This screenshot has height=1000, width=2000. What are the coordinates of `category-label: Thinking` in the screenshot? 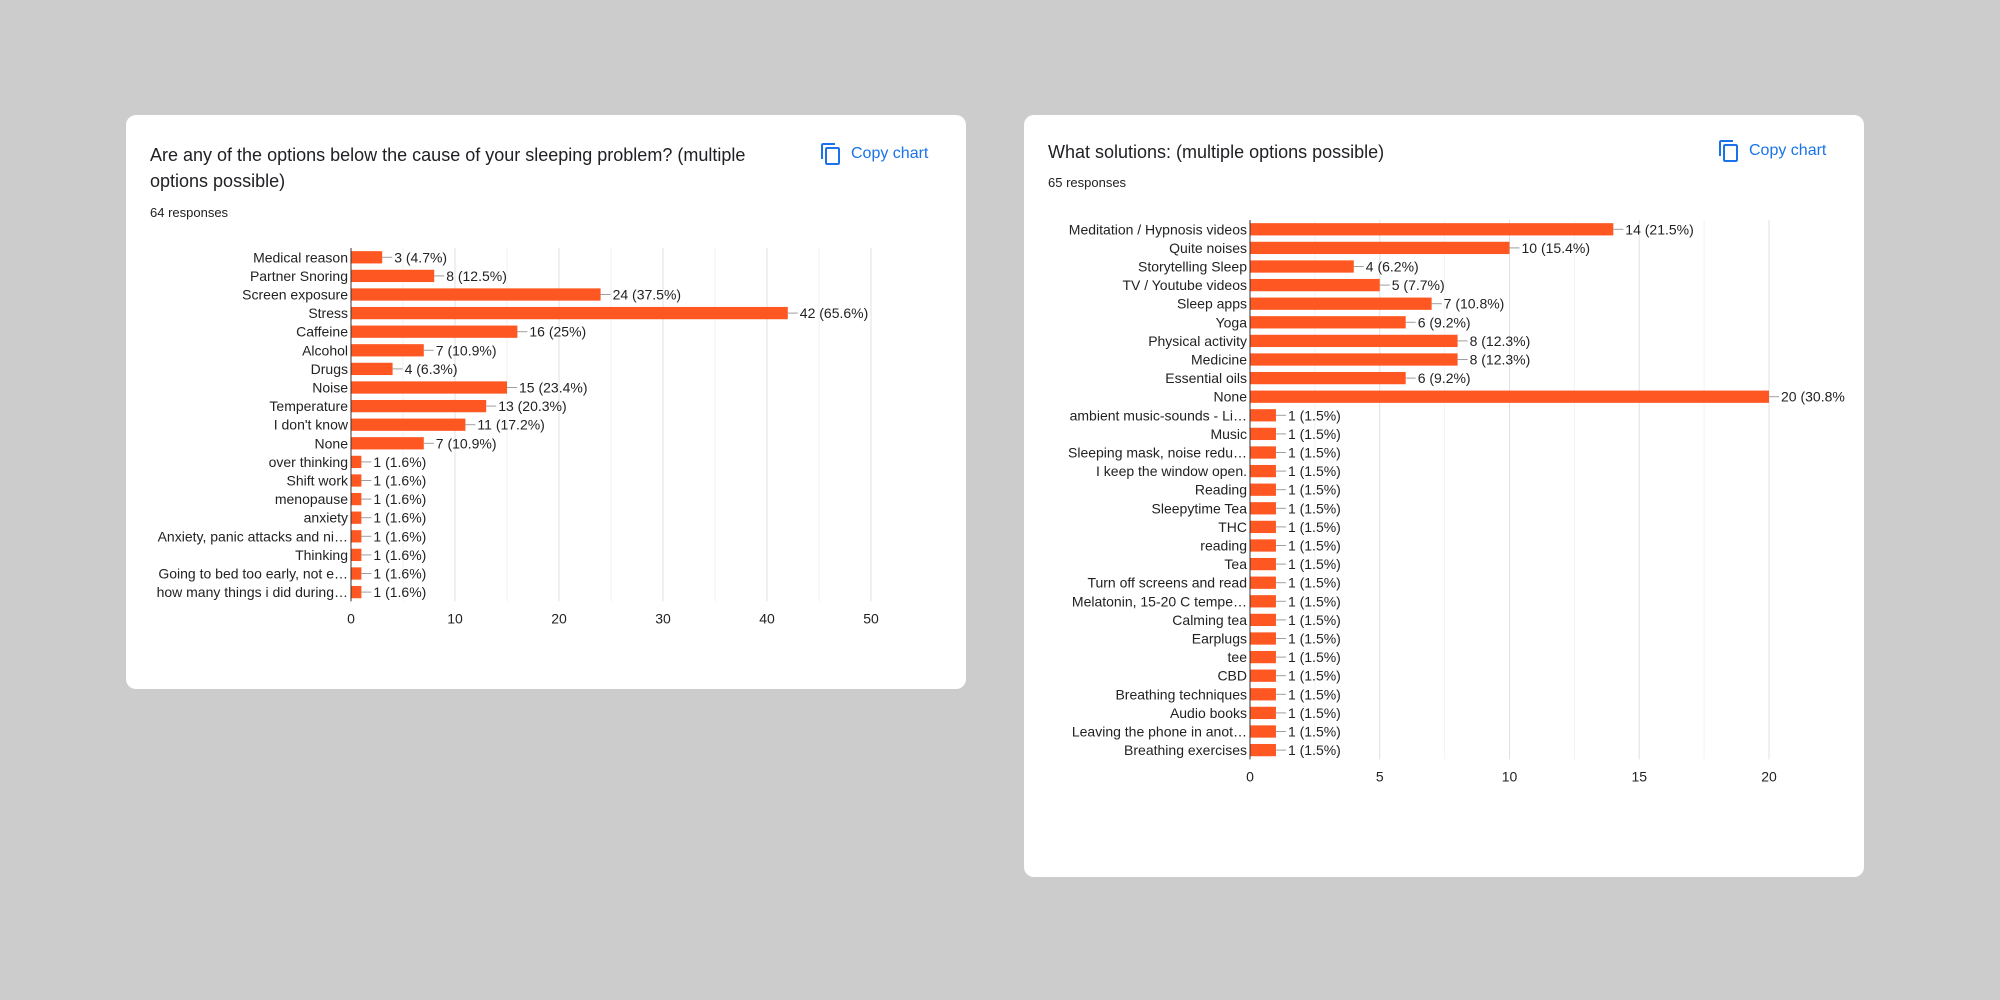 It's located at (321, 555).